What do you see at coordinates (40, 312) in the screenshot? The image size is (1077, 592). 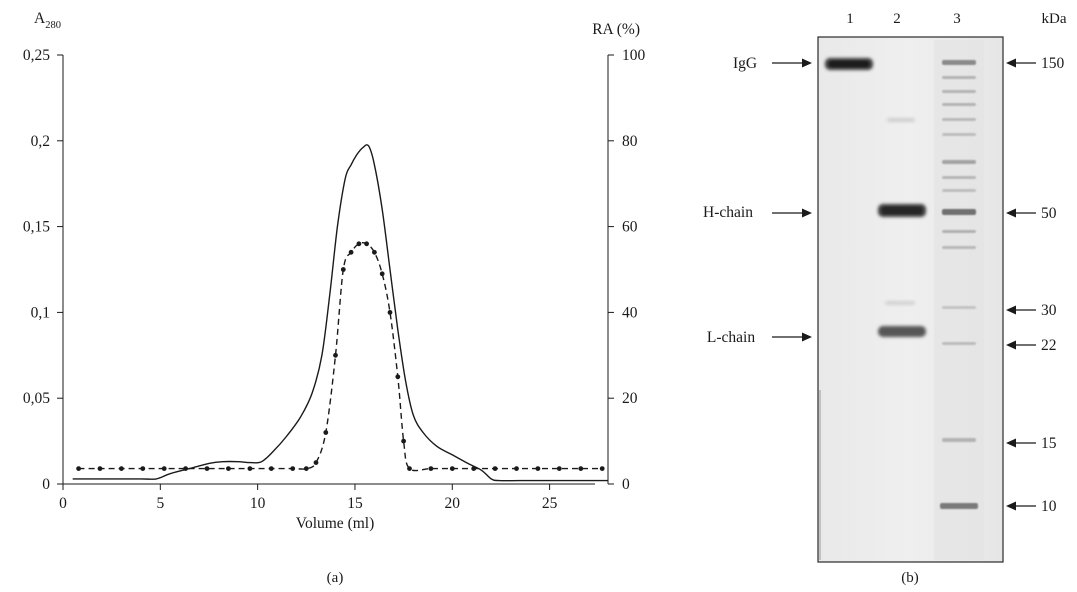 I see `y-tick-label: 0,1` at bounding box center [40, 312].